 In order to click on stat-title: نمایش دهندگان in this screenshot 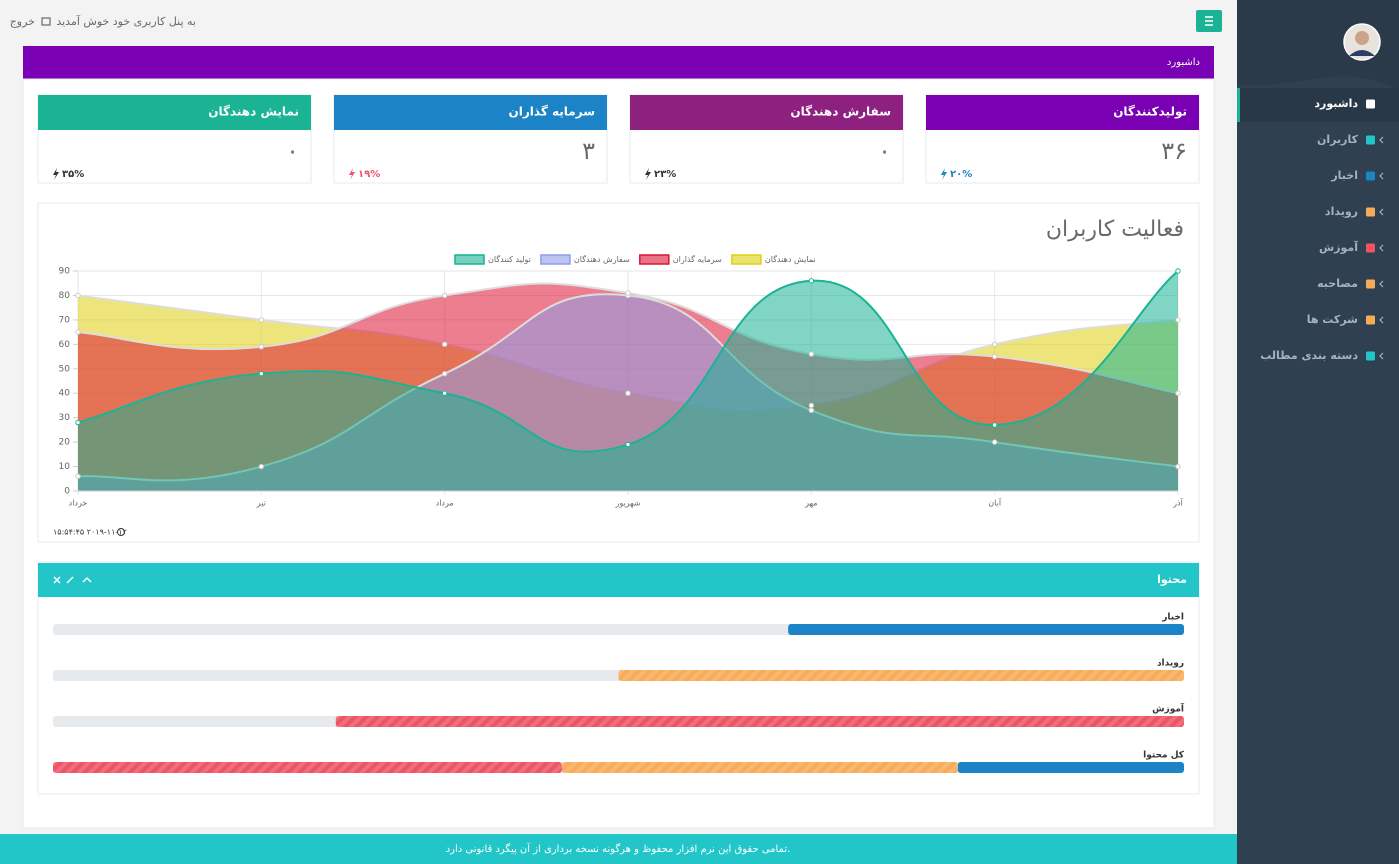, I will do `click(253, 112)`.